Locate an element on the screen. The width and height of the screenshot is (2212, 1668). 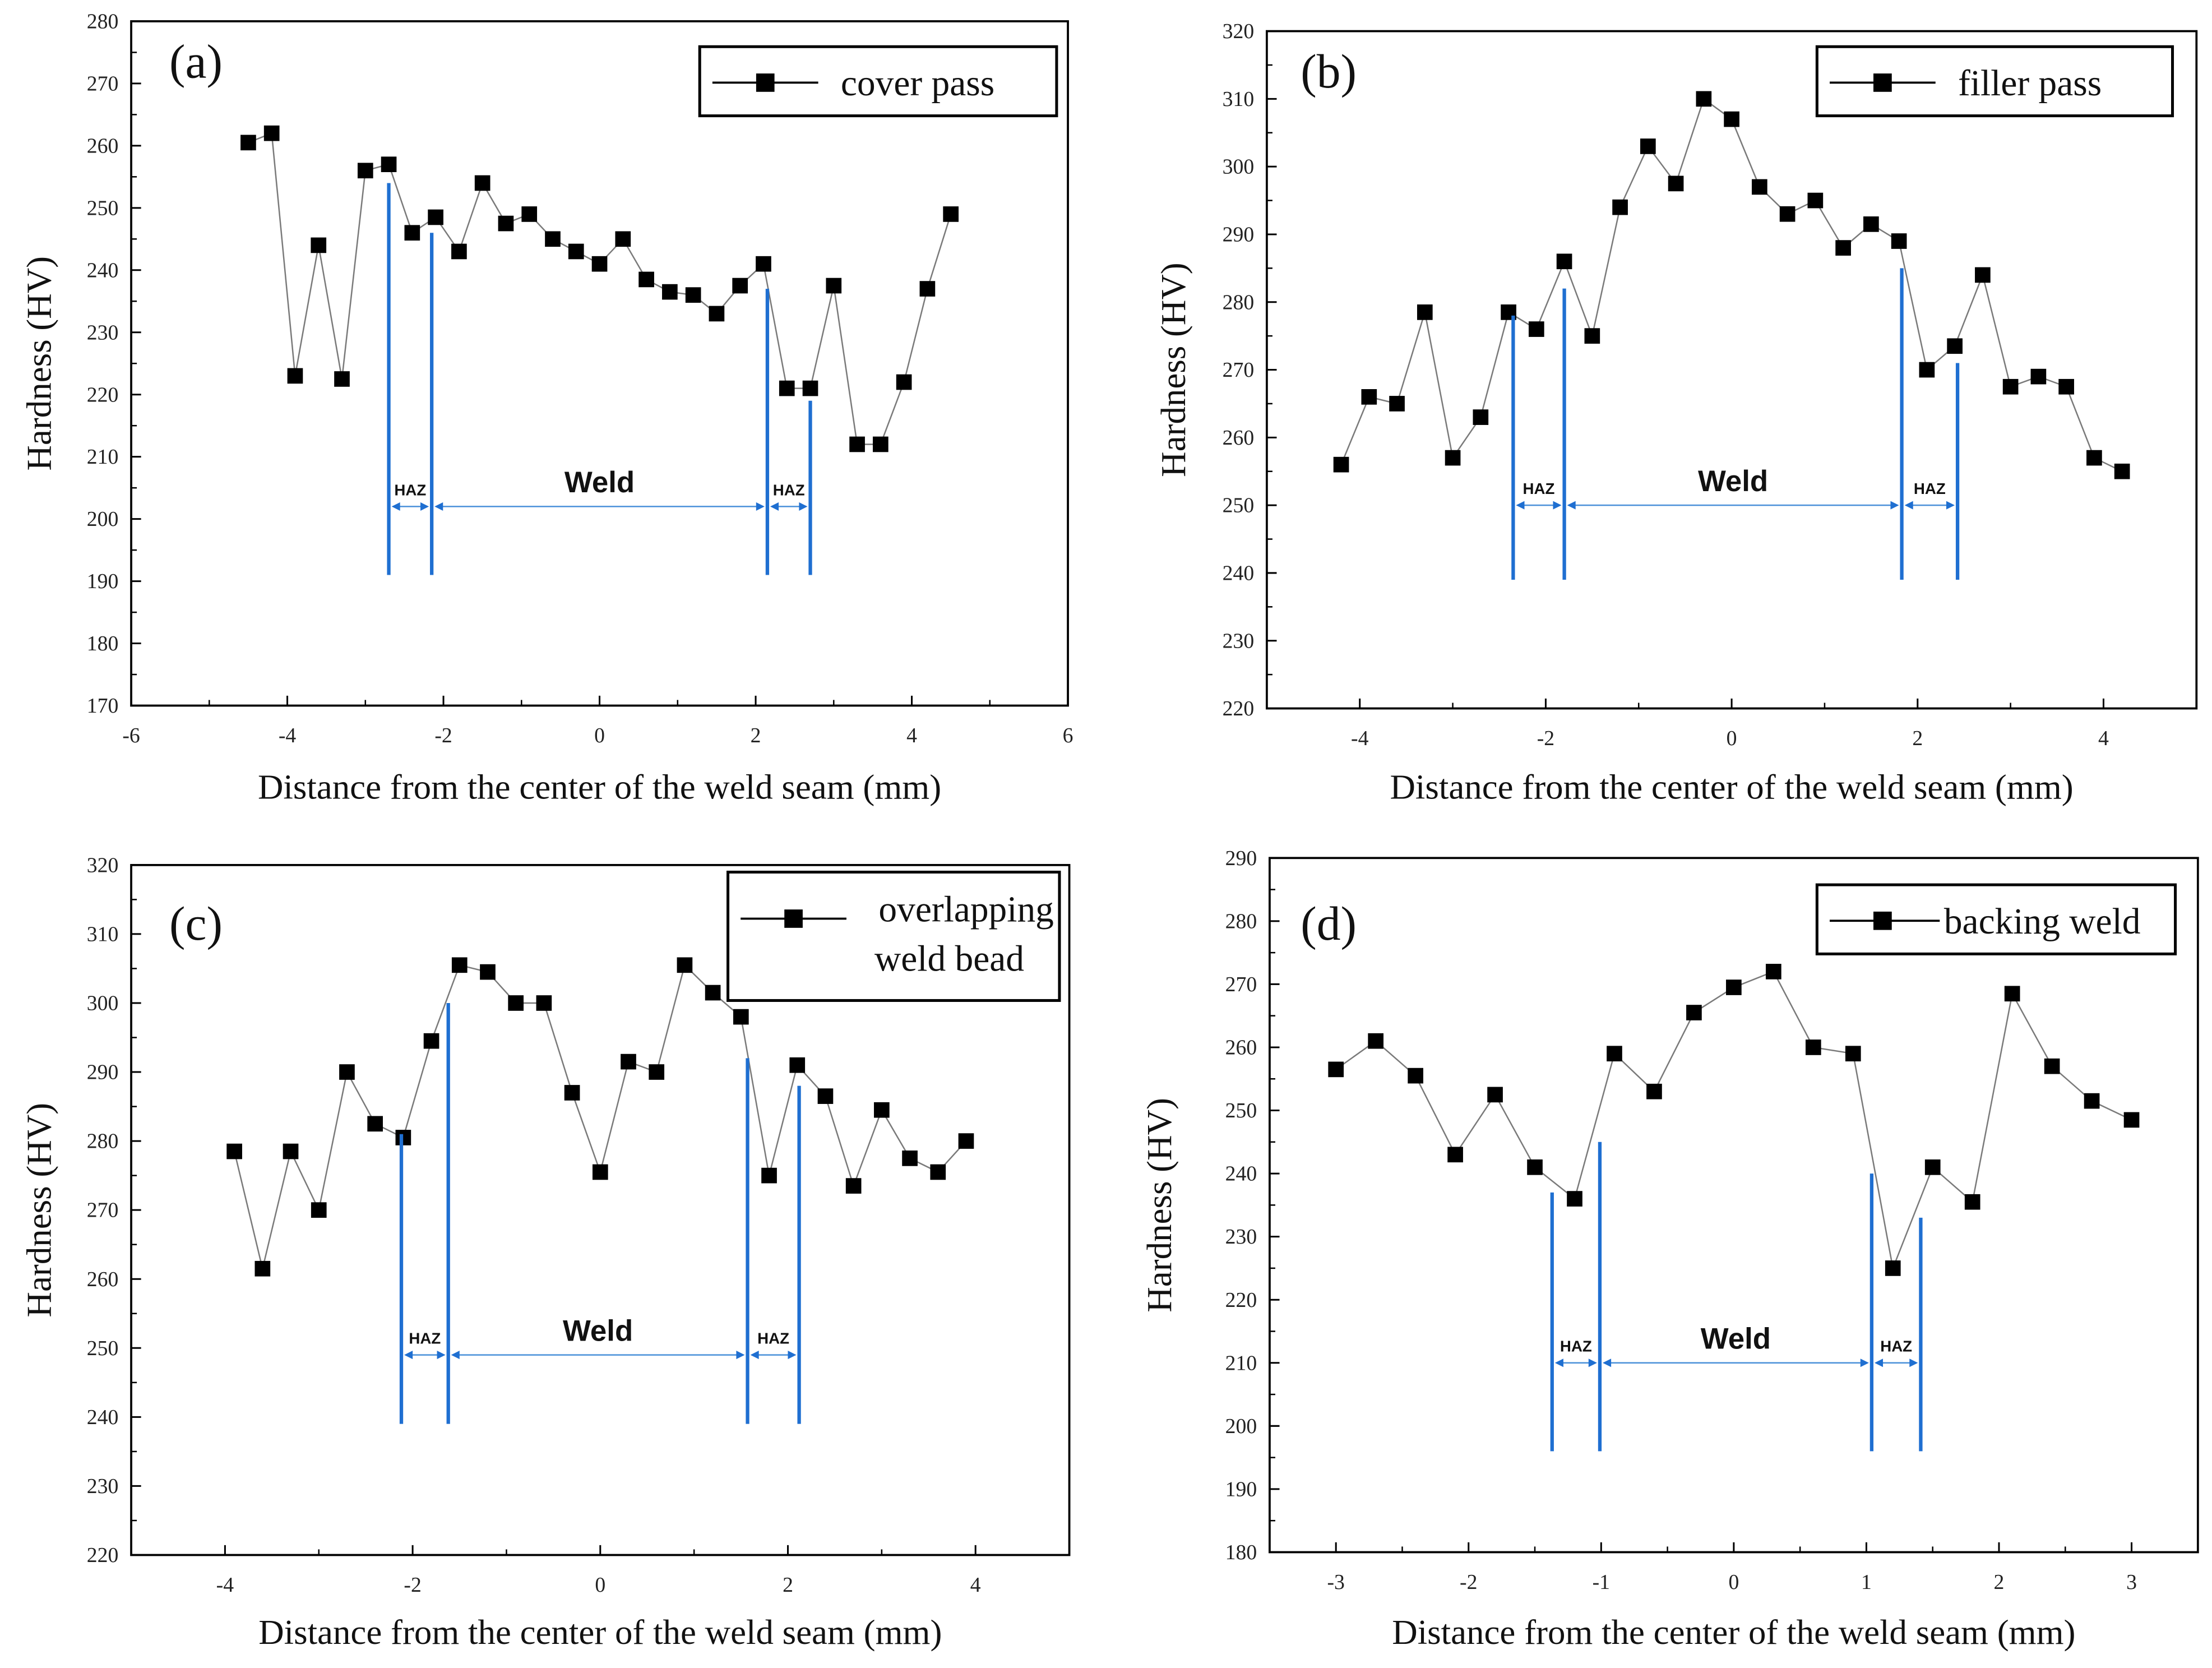
y-tick-label: 170 is located at coordinates (103, 706).